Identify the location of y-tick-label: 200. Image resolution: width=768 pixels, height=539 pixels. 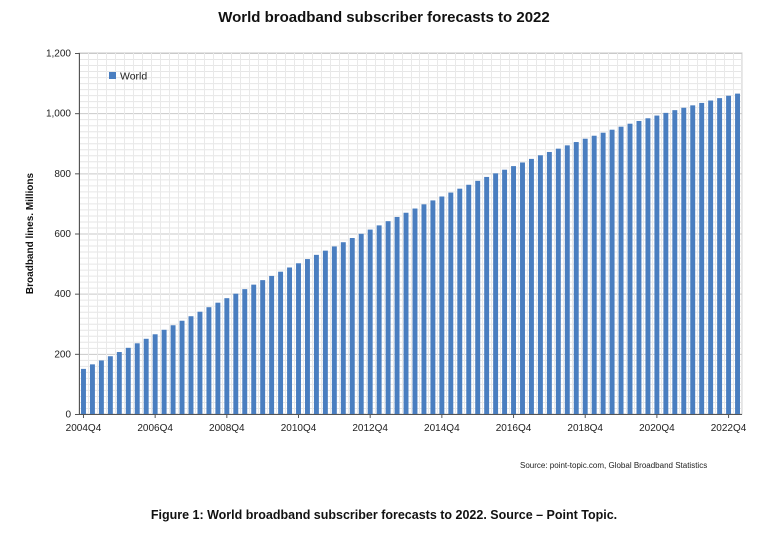
(62, 354).